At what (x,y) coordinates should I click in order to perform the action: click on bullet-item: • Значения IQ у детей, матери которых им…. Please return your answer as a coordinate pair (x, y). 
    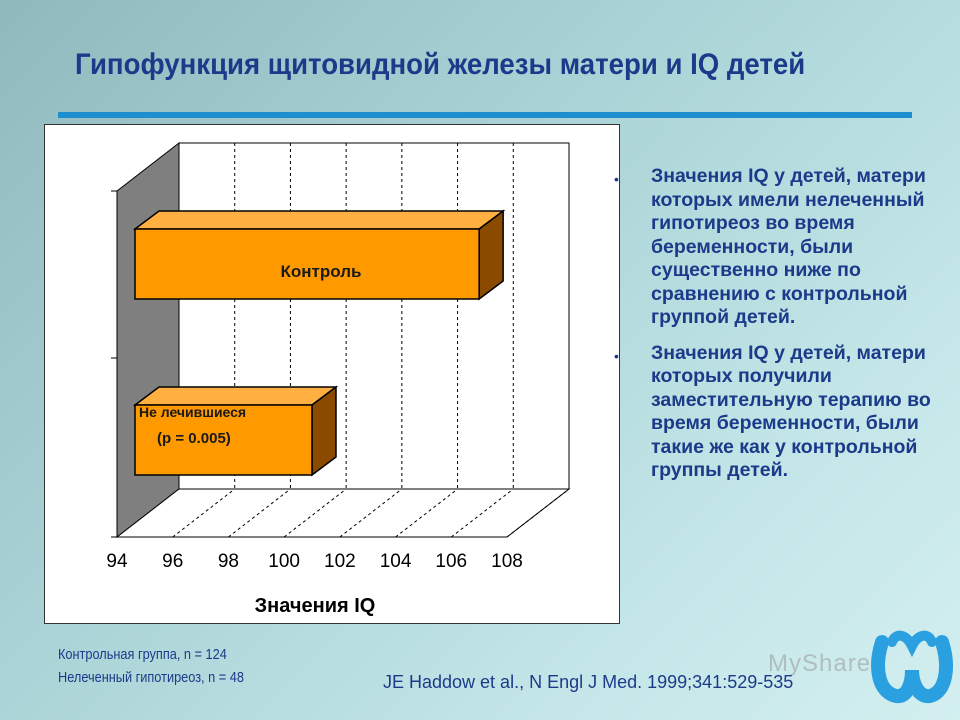
    Looking at the image, I should click on (787, 247).